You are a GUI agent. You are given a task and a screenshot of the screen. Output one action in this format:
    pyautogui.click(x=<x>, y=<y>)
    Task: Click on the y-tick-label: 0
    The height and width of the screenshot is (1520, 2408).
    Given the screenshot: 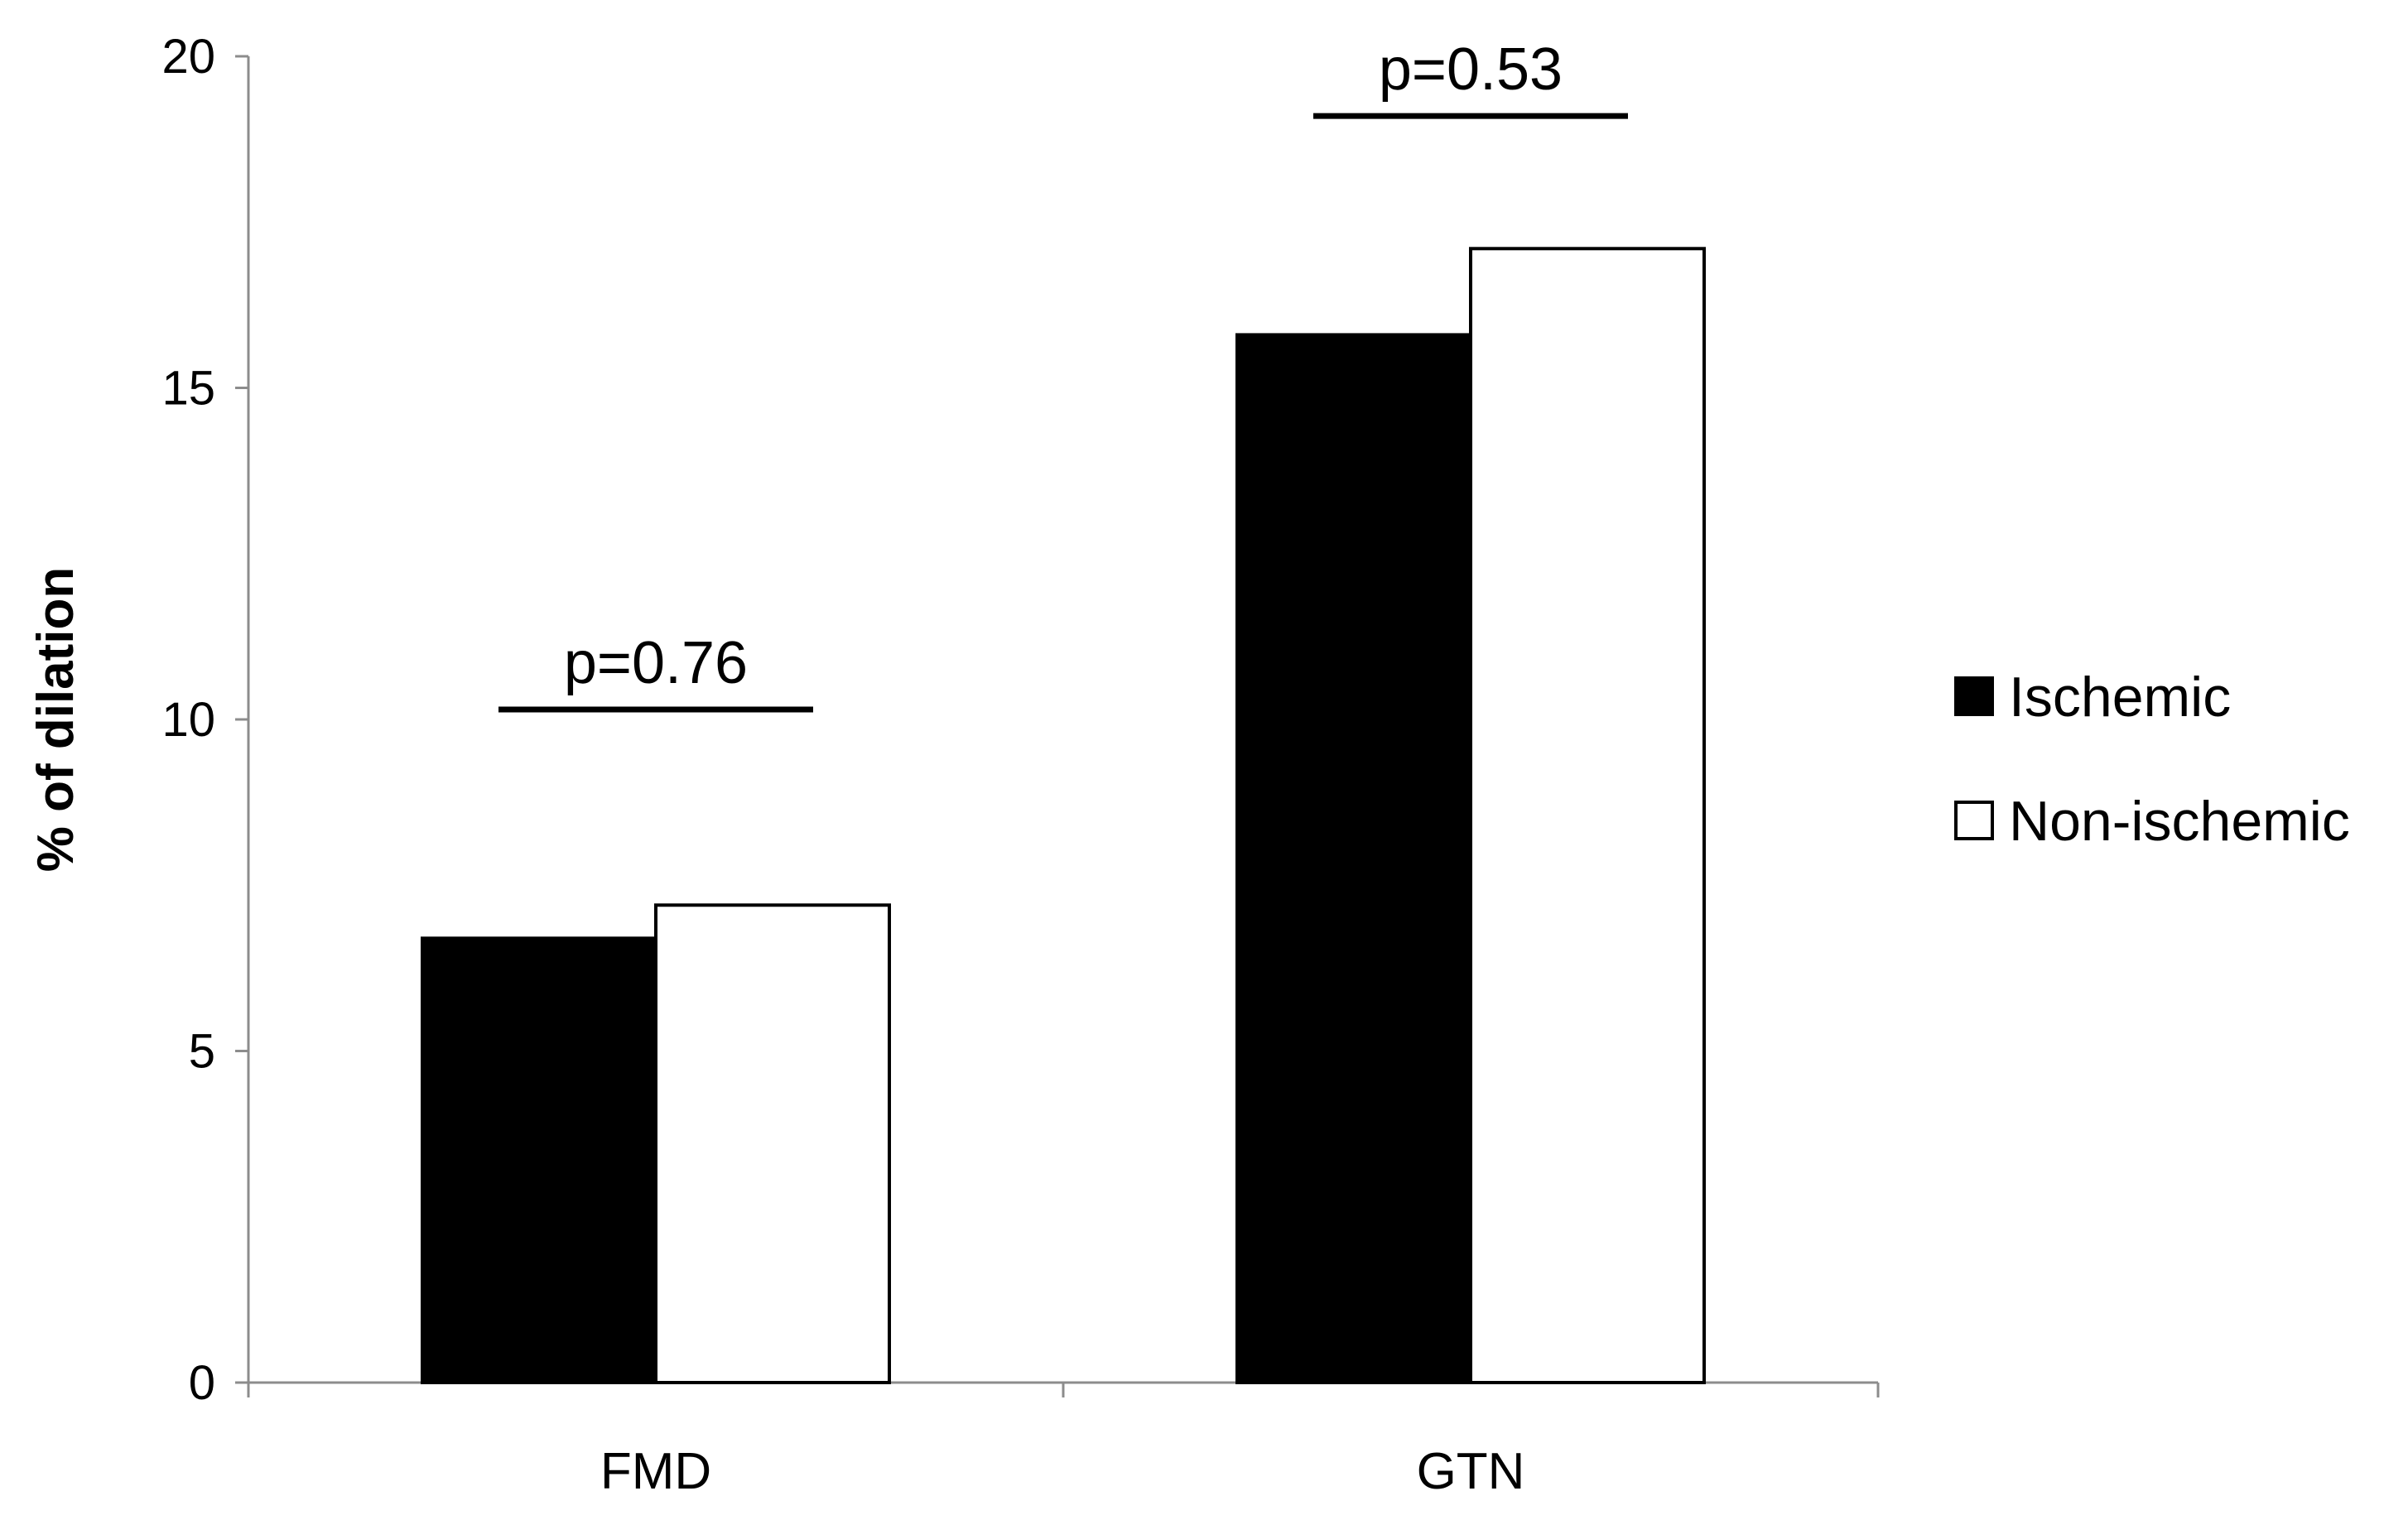 What is the action you would take?
    pyautogui.click(x=202, y=1383)
    